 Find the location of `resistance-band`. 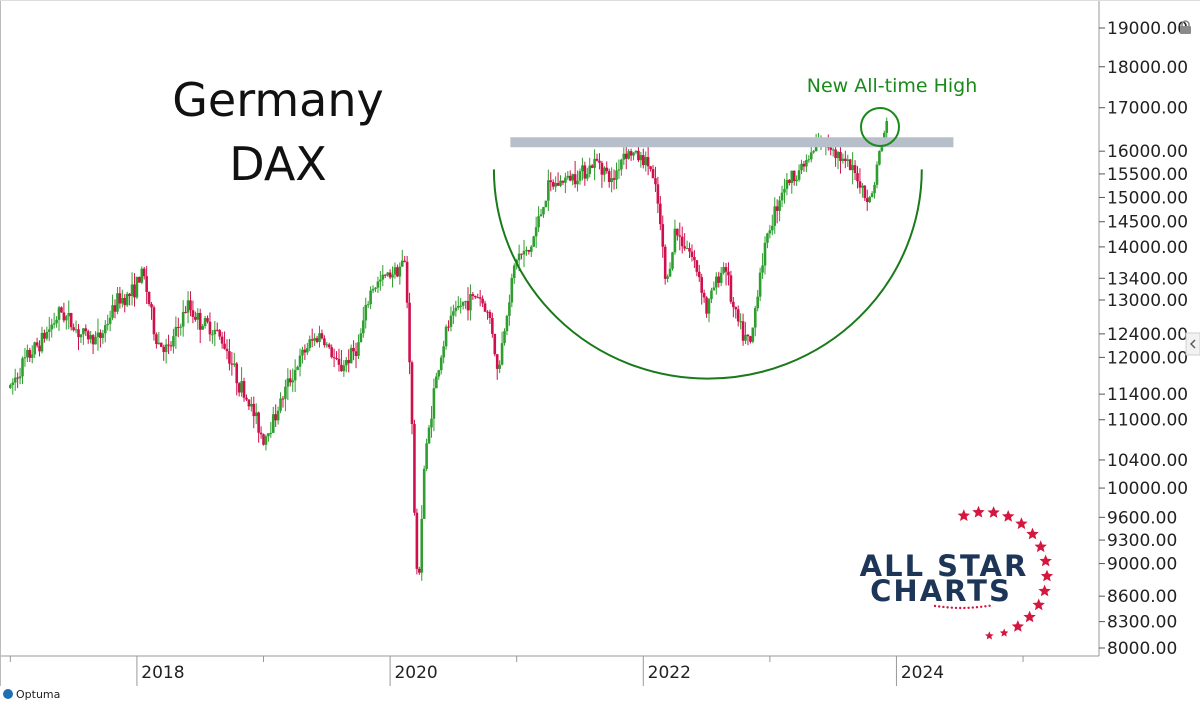

resistance-band is located at coordinates (732, 142).